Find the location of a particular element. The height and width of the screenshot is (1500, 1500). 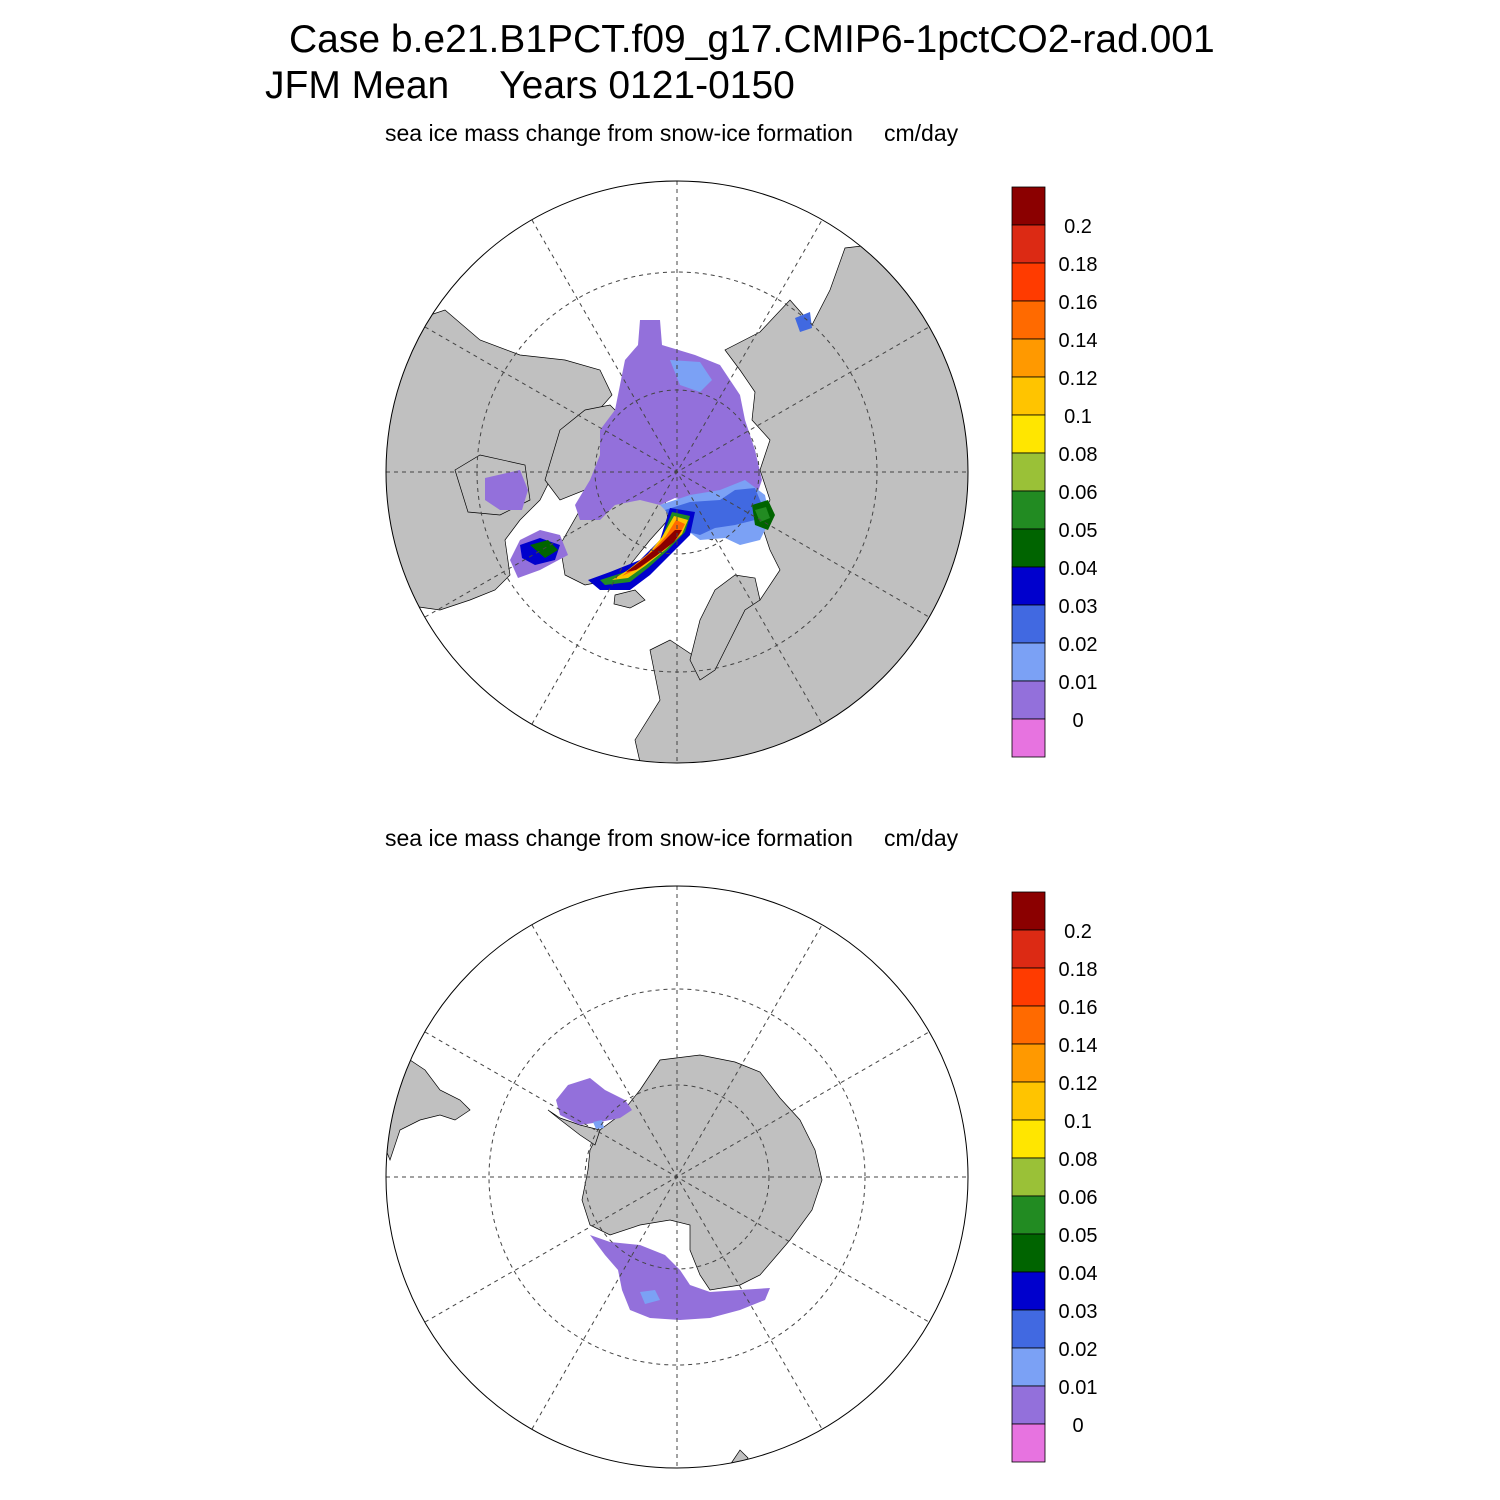

north-colorbar-tick-label: 0 is located at coordinates (1077, 721).